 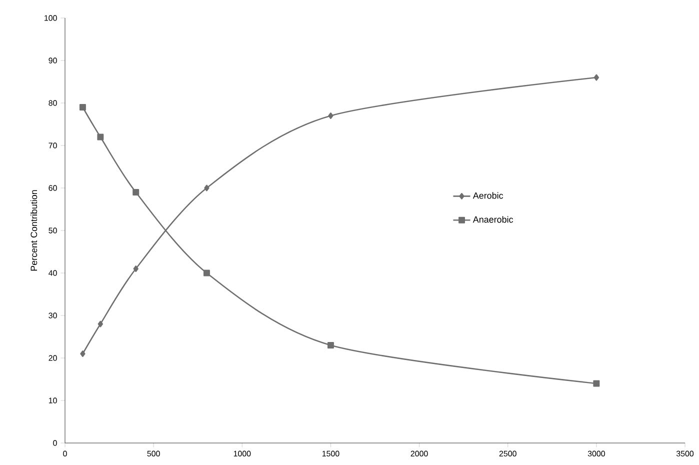 What do you see at coordinates (34, 230) in the screenshot?
I see `y-axis-title: Percent Contribution` at bounding box center [34, 230].